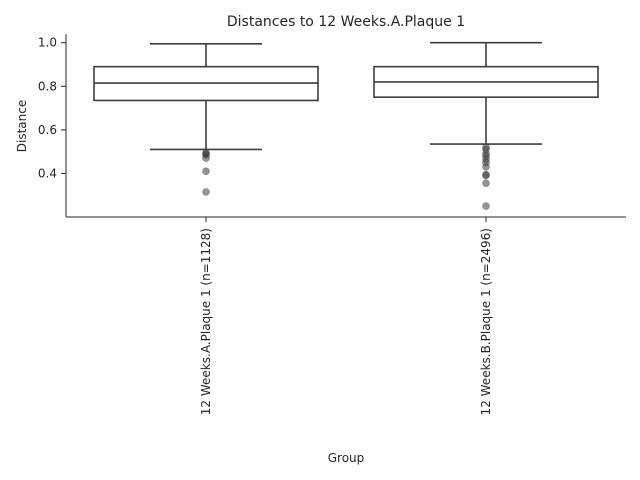 The width and height of the screenshot is (640, 480). Describe the element at coordinates (47, 43) in the screenshot. I see `y-tick-label: 1.0` at that location.